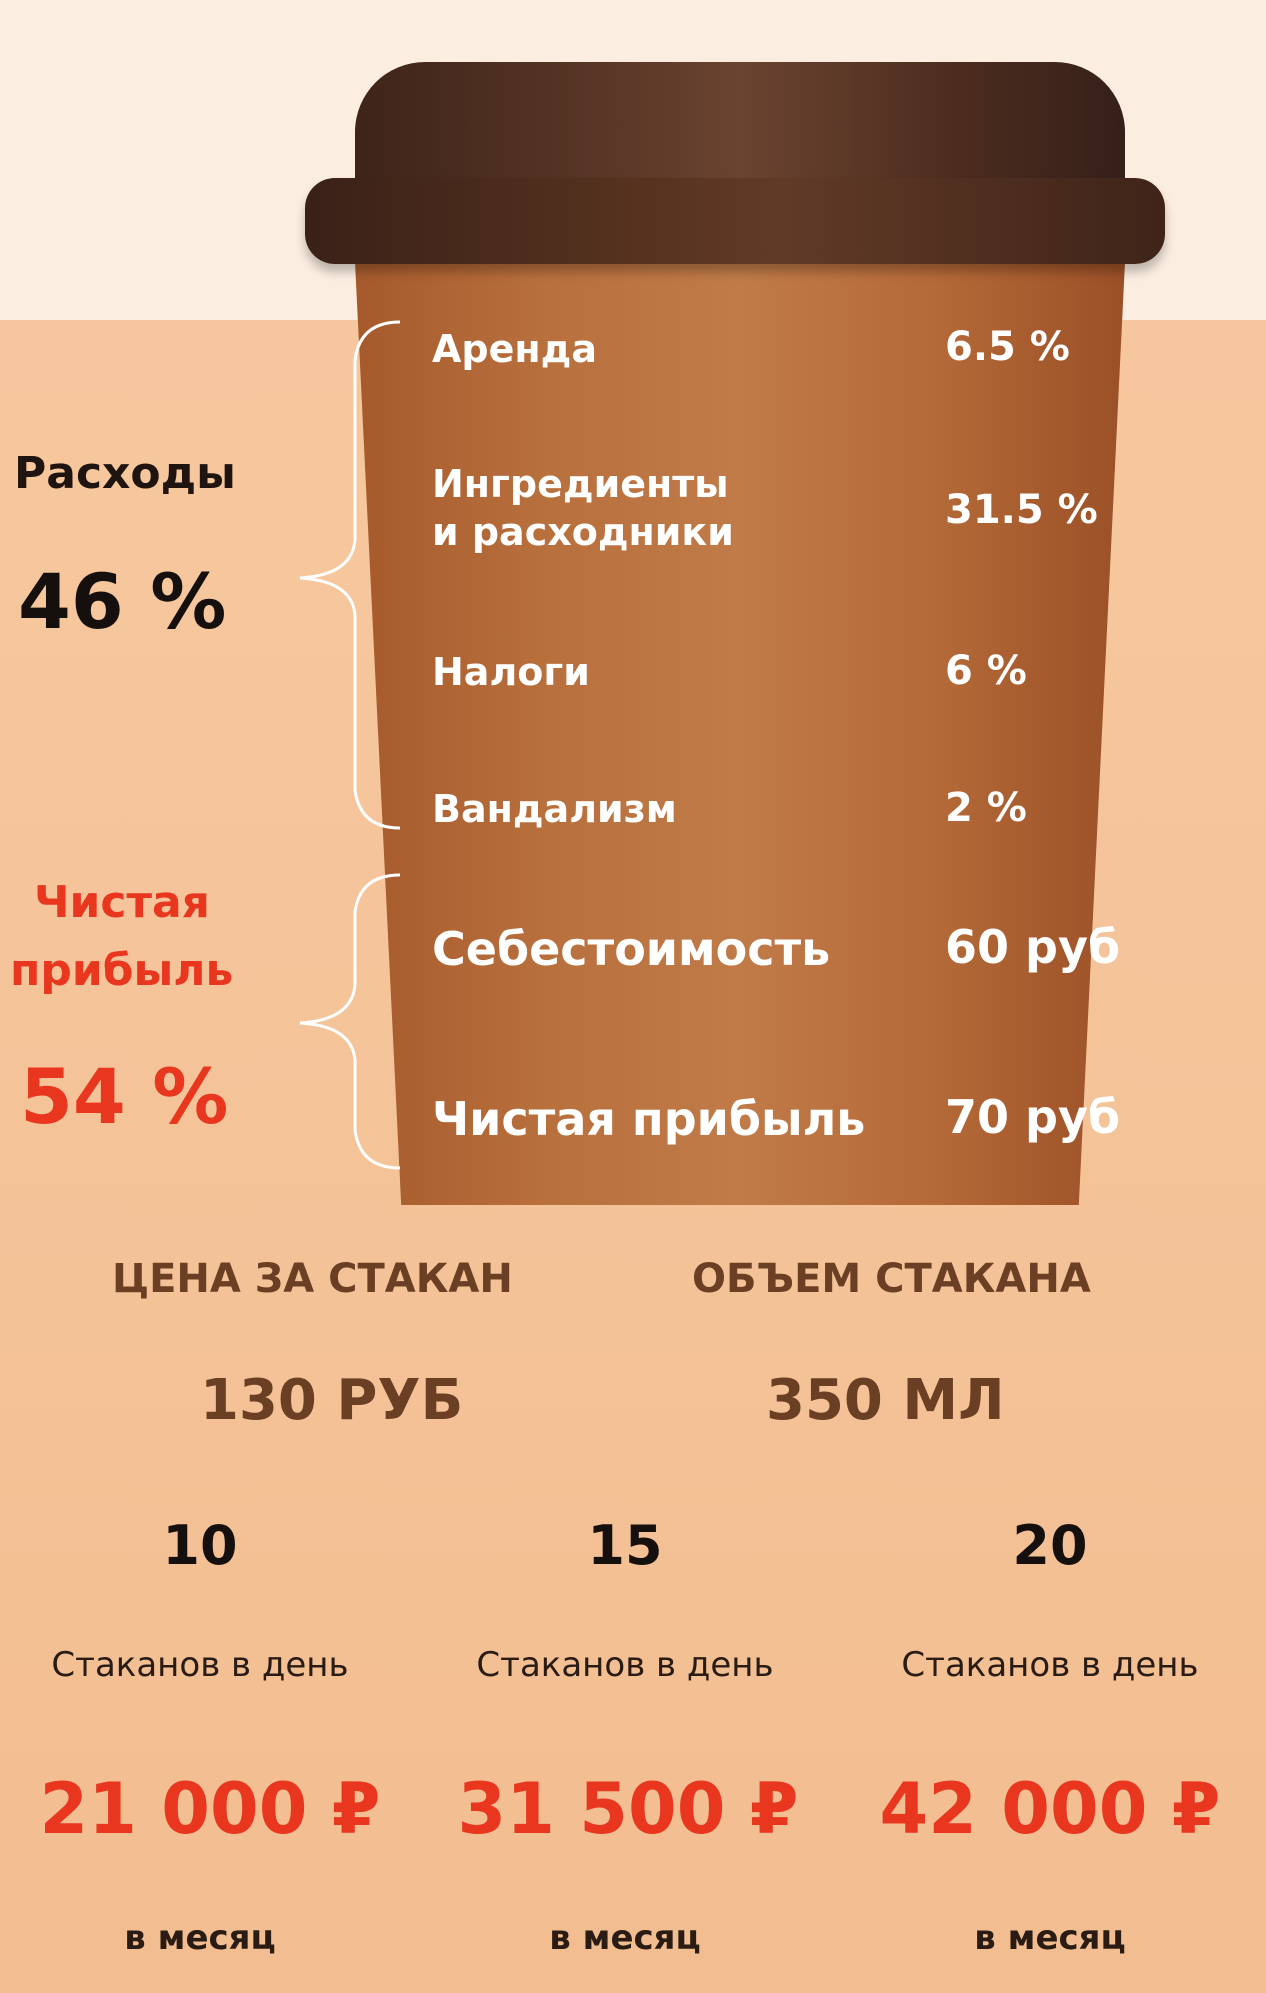 The image size is (1266, 1993). What do you see at coordinates (200, 1938) in the screenshot?
I see `scenario-1-period: в месяц` at bounding box center [200, 1938].